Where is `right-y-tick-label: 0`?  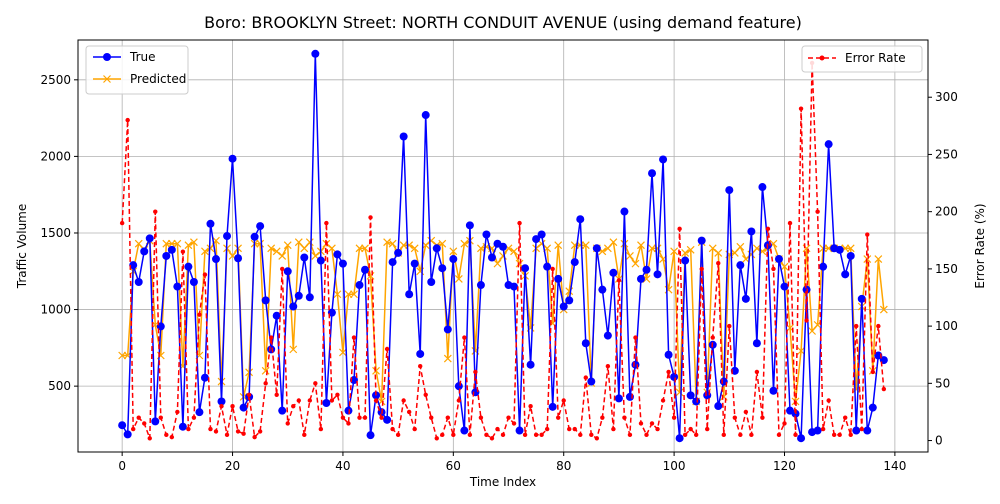
right-y-tick-label: 0 is located at coordinates (939, 441).